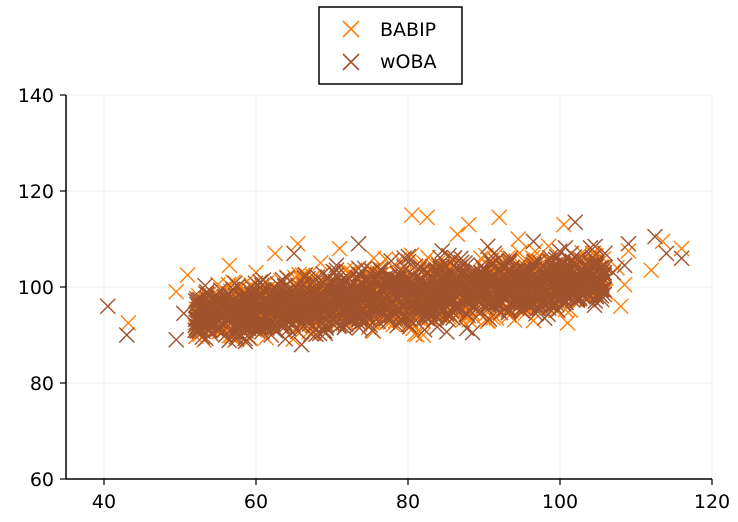 This screenshot has width=738, height=522. What do you see at coordinates (390, 45) in the screenshot?
I see `legend-box` at bounding box center [390, 45].